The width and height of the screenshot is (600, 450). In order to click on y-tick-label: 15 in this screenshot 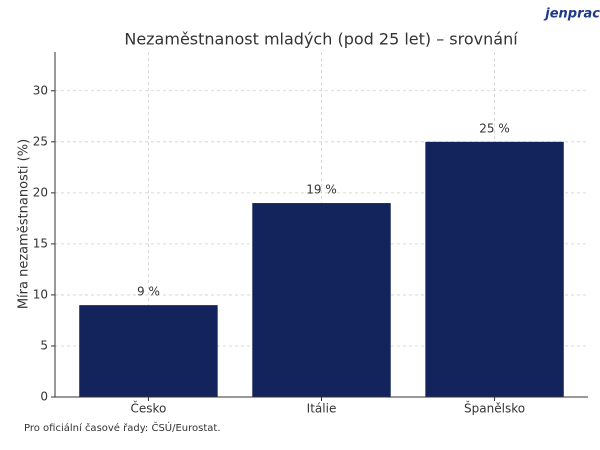, I will do `click(40, 243)`.